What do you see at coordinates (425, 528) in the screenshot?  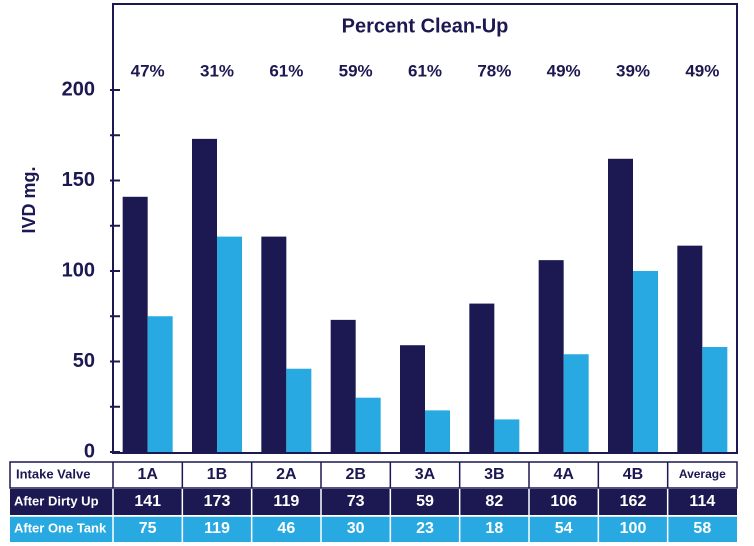 I see `table-value: 23` at bounding box center [425, 528].